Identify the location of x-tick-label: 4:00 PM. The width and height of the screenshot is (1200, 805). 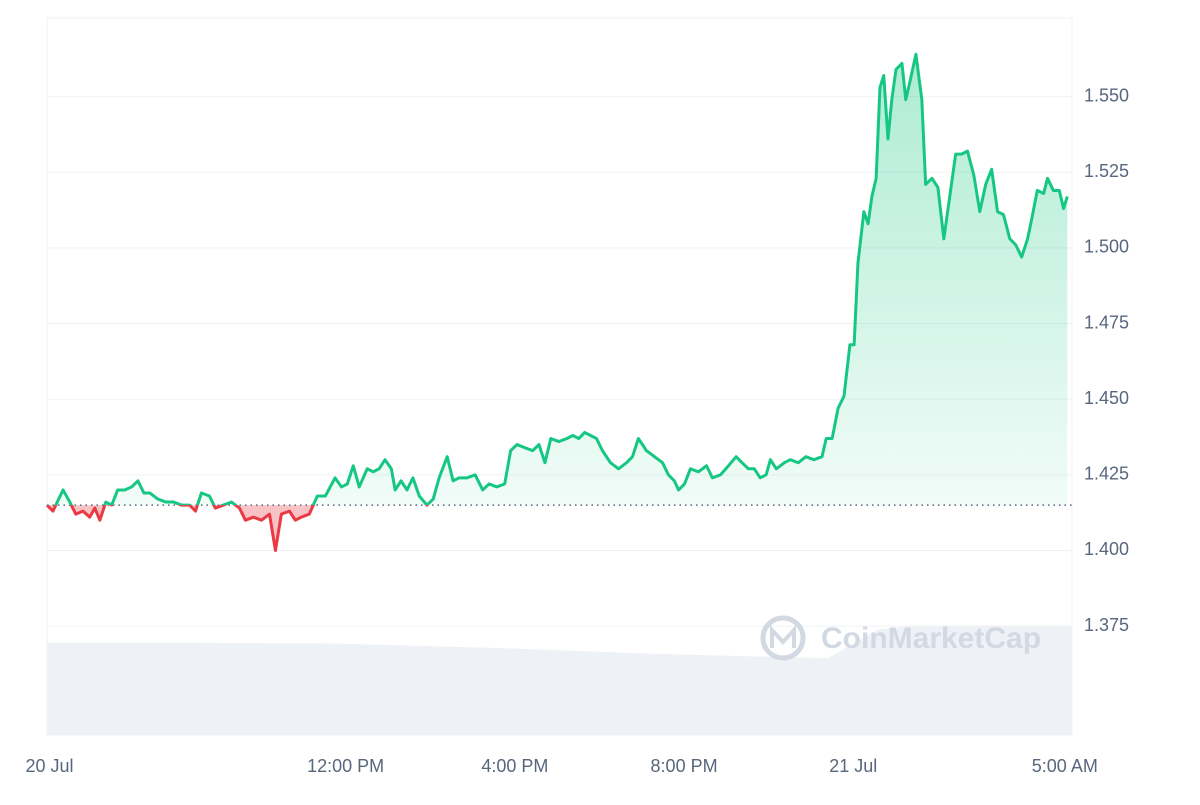
(514, 766).